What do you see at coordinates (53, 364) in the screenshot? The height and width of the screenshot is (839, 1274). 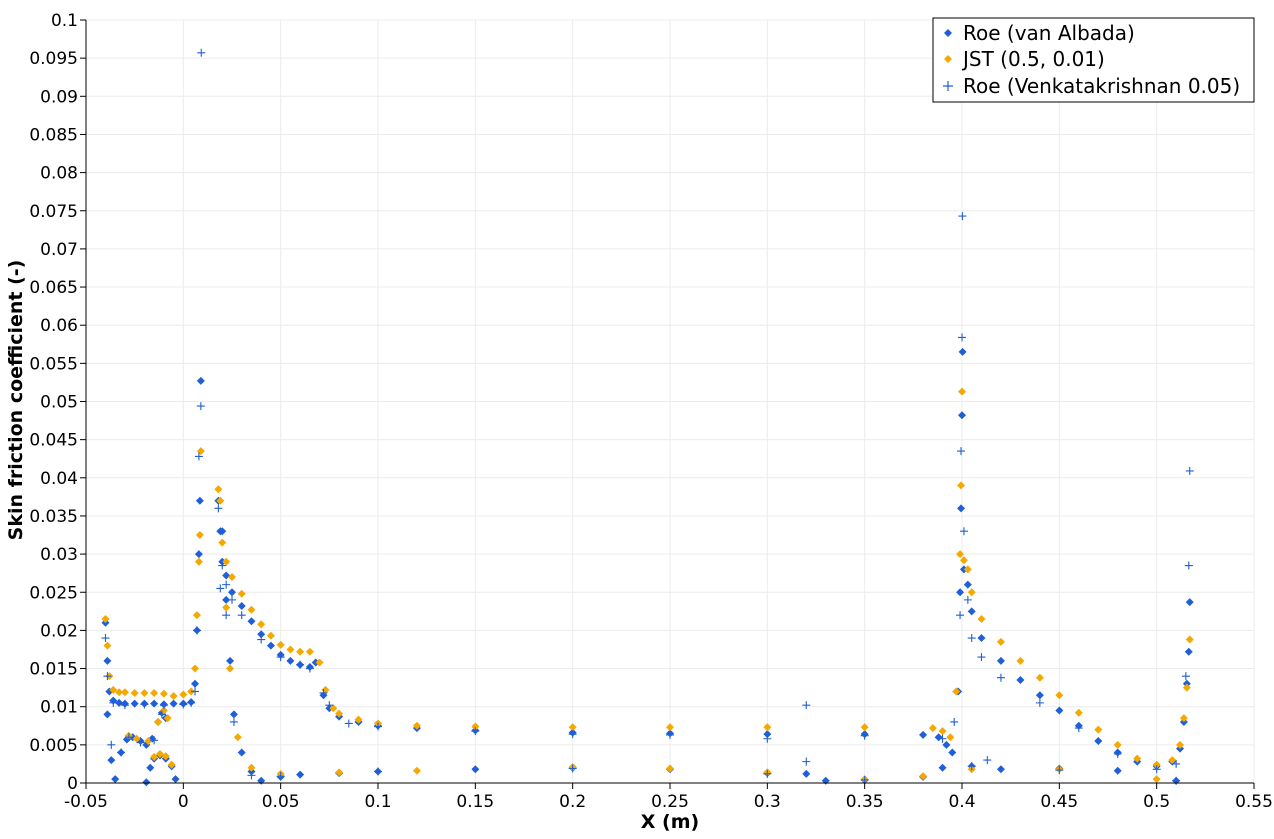 I see `y-tick-label: 0.055` at bounding box center [53, 364].